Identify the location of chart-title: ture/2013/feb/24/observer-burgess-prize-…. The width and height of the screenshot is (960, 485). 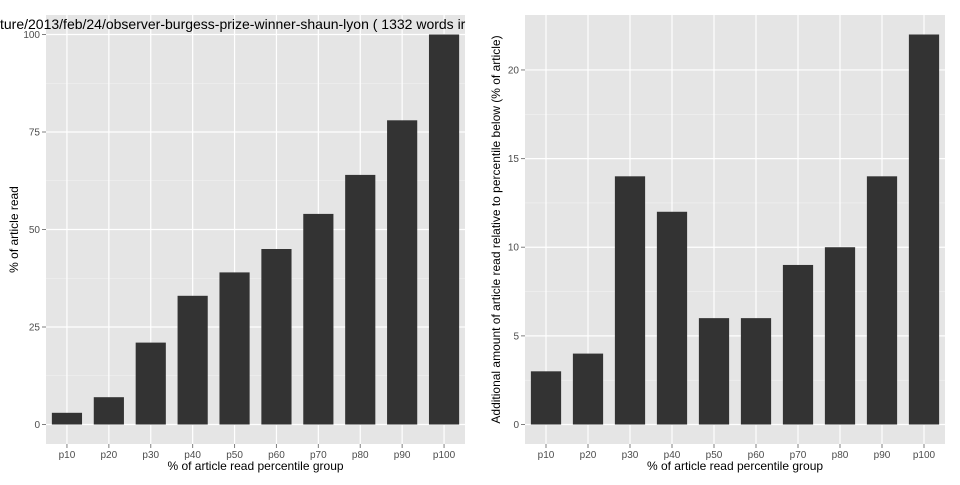
(233, 24).